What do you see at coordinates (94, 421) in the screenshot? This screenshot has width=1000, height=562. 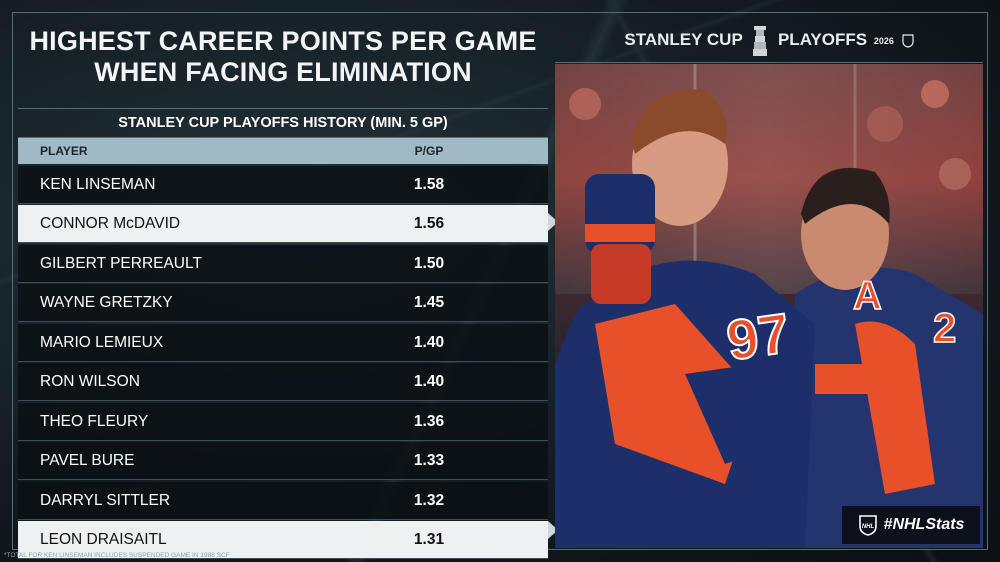 I see `player-name: THEO FLEURY` at bounding box center [94, 421].